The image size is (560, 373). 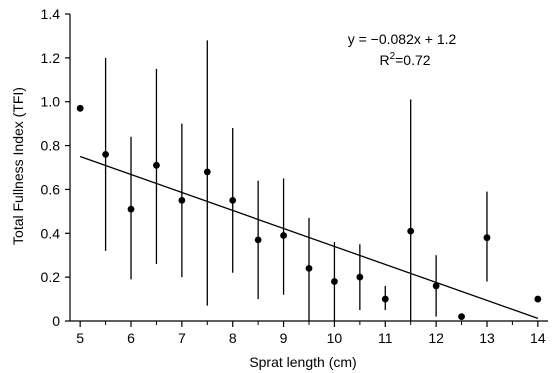 What do you see at coordinates (131, 338) in the screenshot?
I see `x-tick-label: 6` at bounding box center [131, 338].